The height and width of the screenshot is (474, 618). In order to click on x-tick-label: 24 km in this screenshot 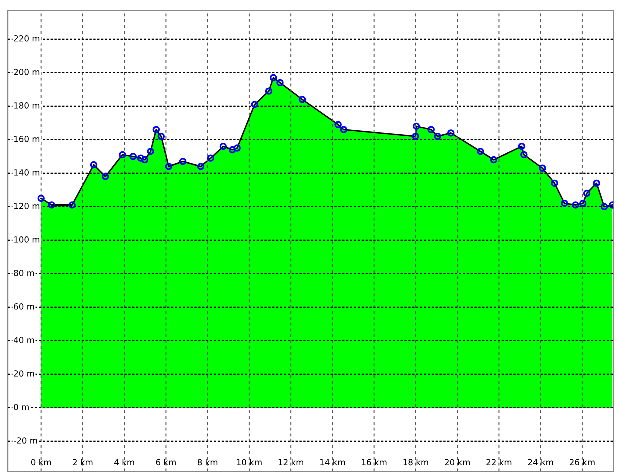, I will do `click(541, 462)`.